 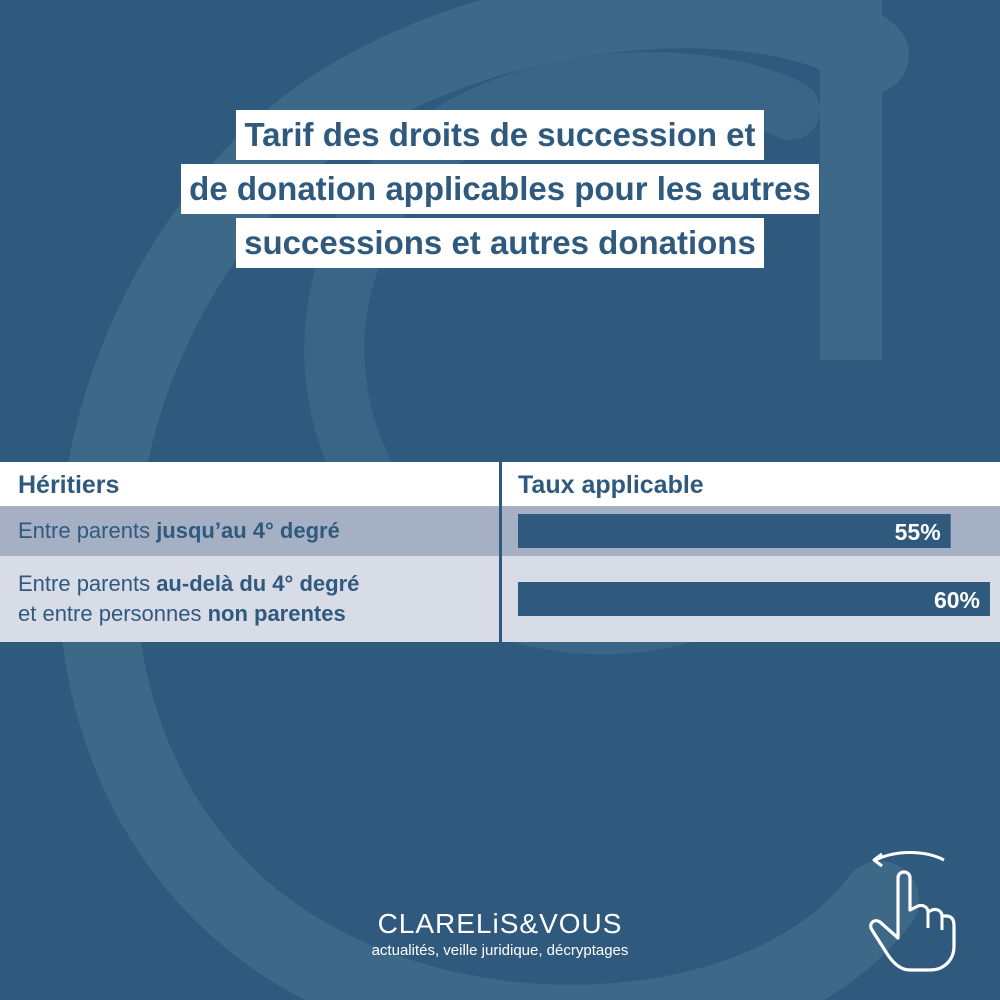 I want to click on header-taux: Taux applicable, so click(x=611, y=485).